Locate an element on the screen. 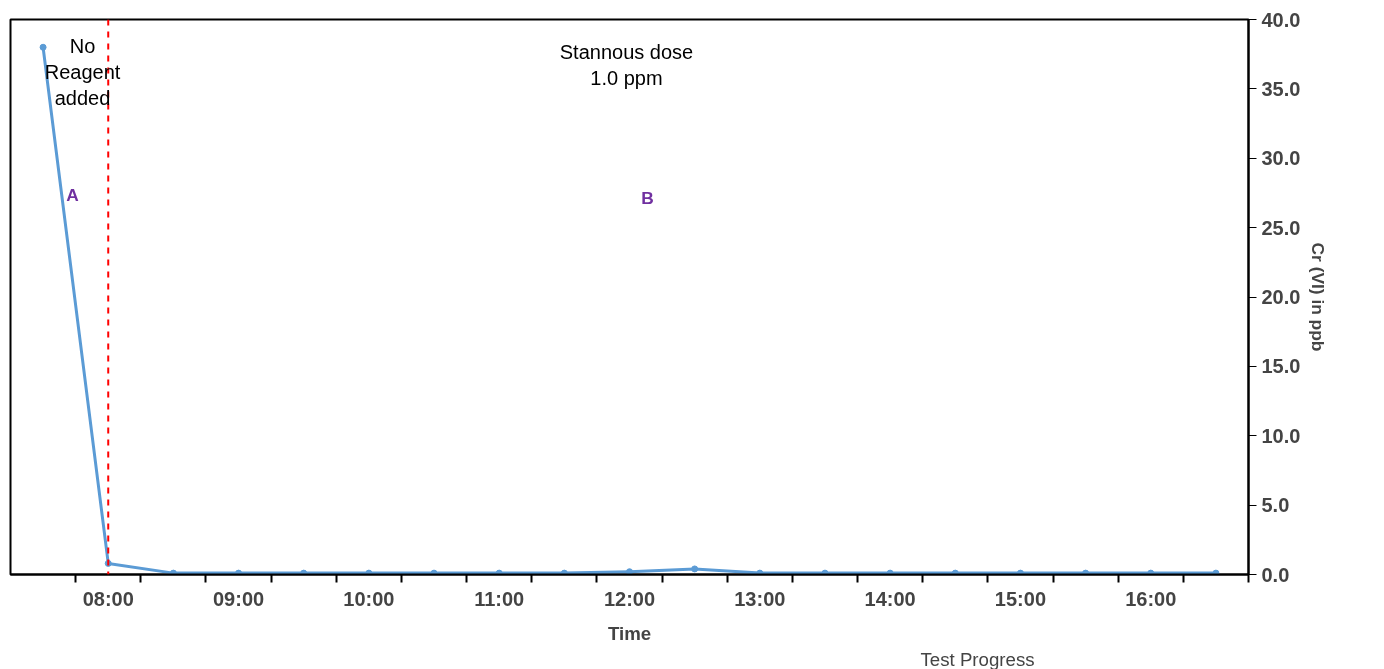 The height and width of the screenshot is (669, 1384). x-tick-label: 15:00 is located at coordinates (1020, 598).